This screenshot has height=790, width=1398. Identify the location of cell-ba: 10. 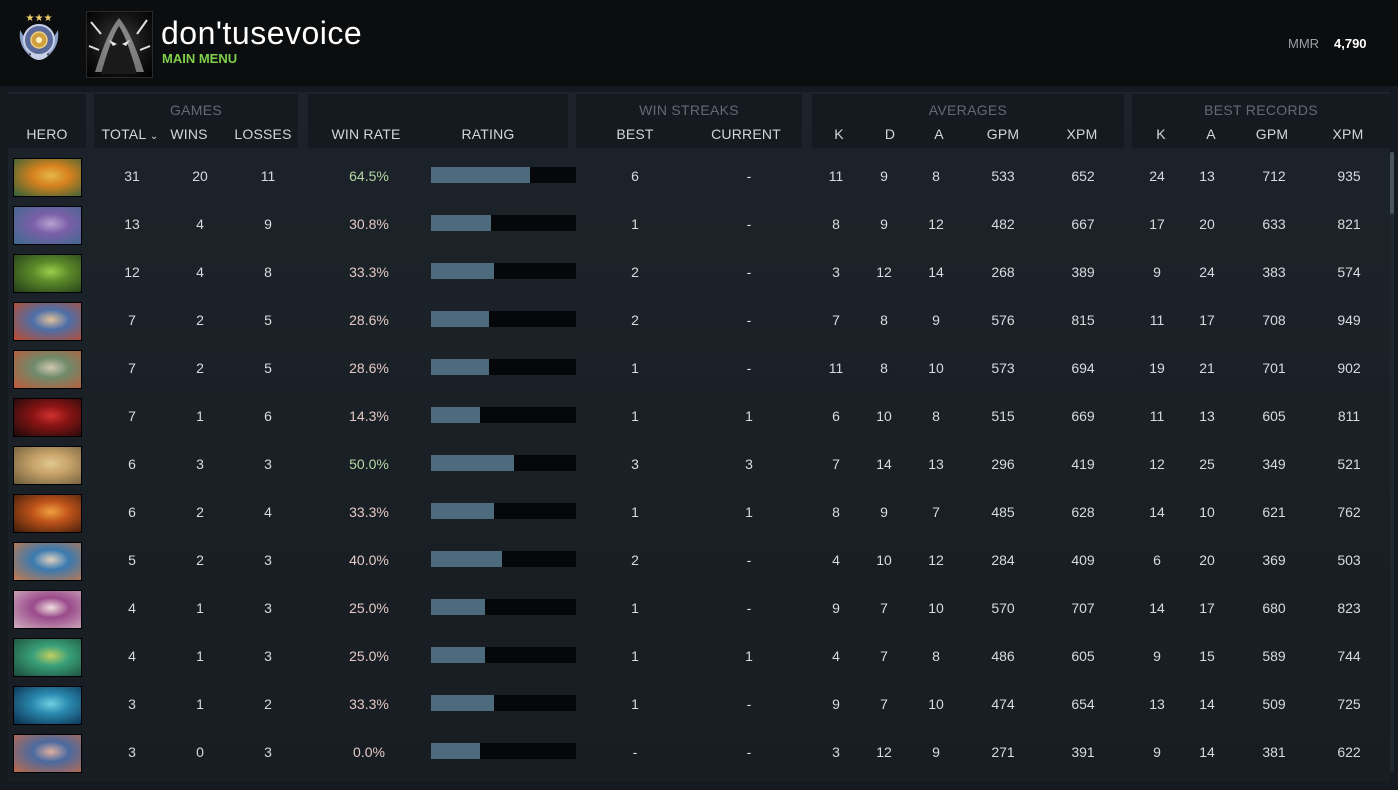
(1207, 512).